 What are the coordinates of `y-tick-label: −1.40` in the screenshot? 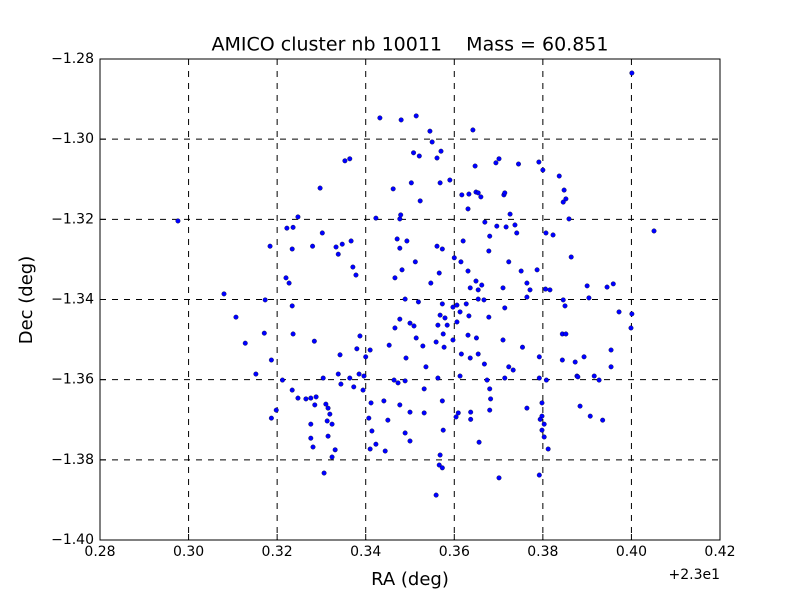 It's located at (72, 540).